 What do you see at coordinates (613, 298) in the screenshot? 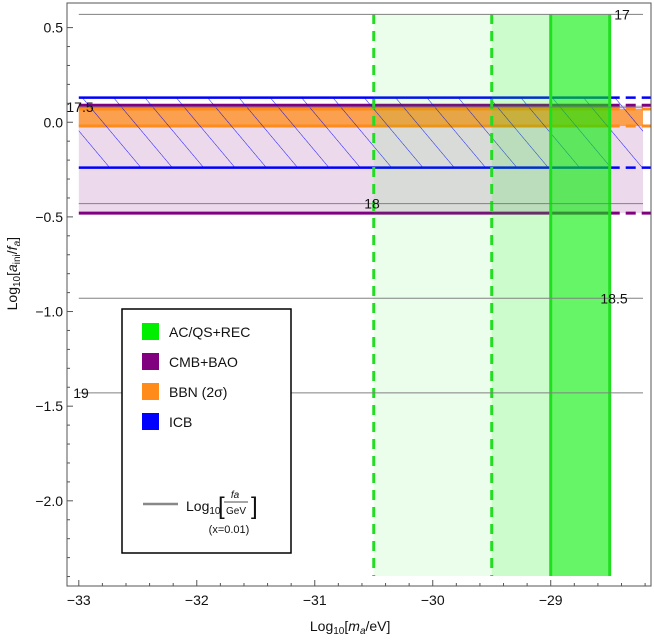
I see `contour-label-18.5: 18.5` at bounding box center [613, 298].